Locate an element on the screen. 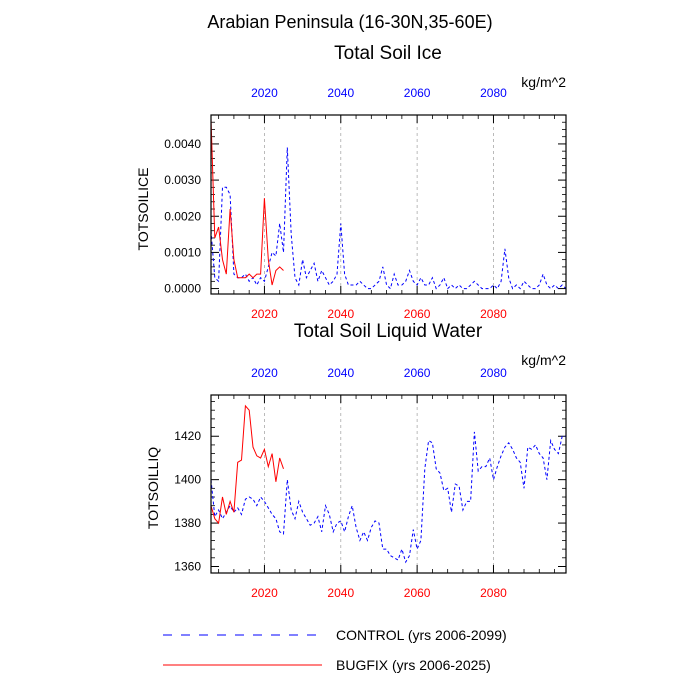 This screenshot has width=700, height=700. y-tick-label: 1380 is located at coordinates (187, 523).